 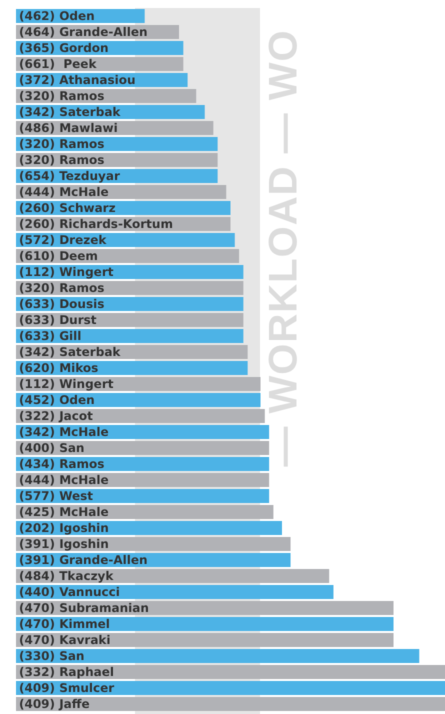 What do you see at coordinates (83, 560) in the screenshot?
I see `y-tick-label: (391) Grande-Allen` at bounding box center [83, 560].